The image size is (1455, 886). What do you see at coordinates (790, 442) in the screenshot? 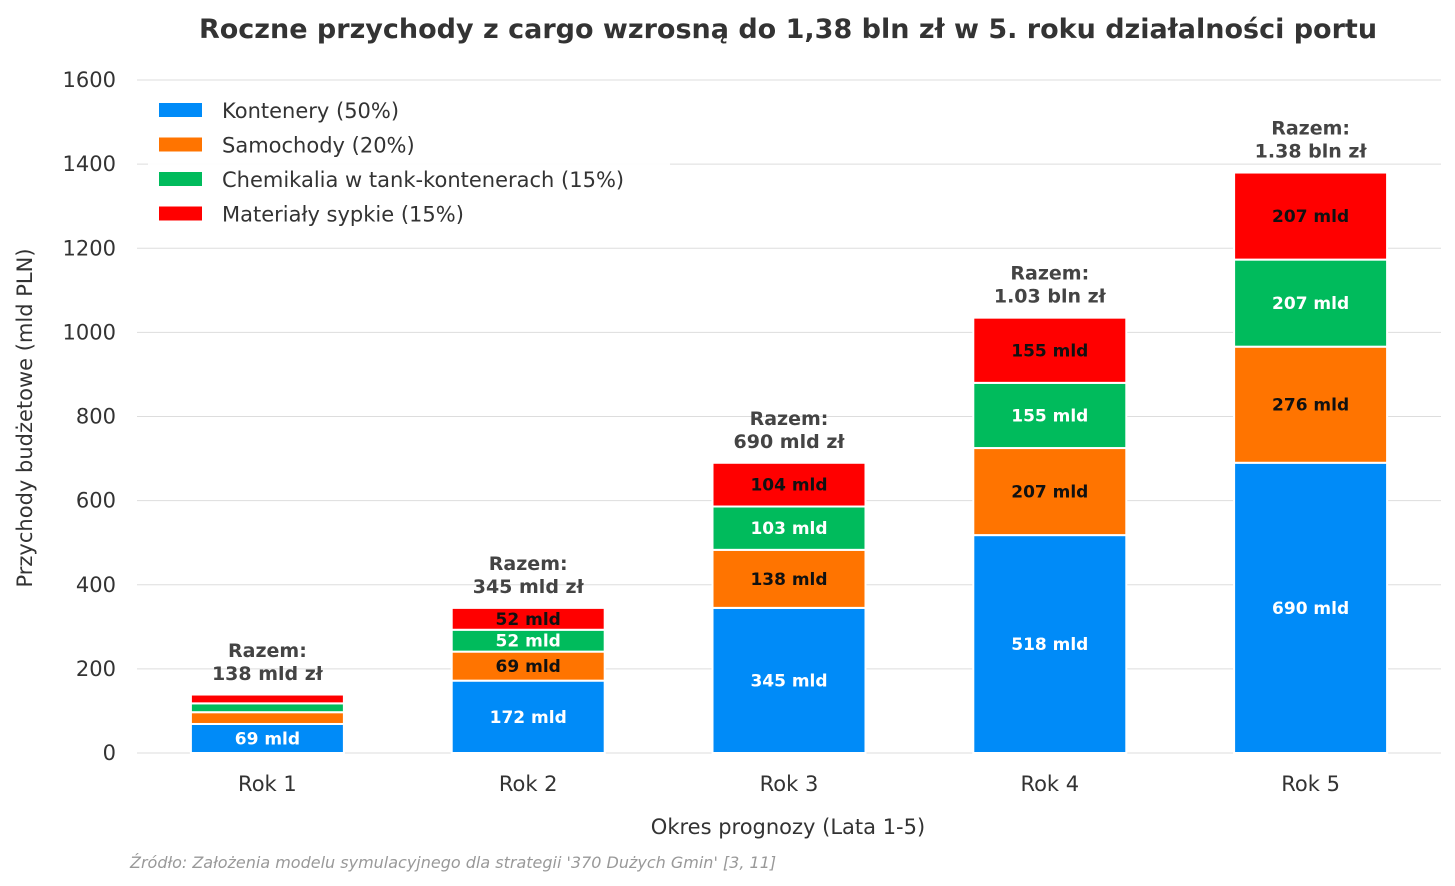
I see `bar-total-value: 690 mld zł` at bounding box center [790, 442].